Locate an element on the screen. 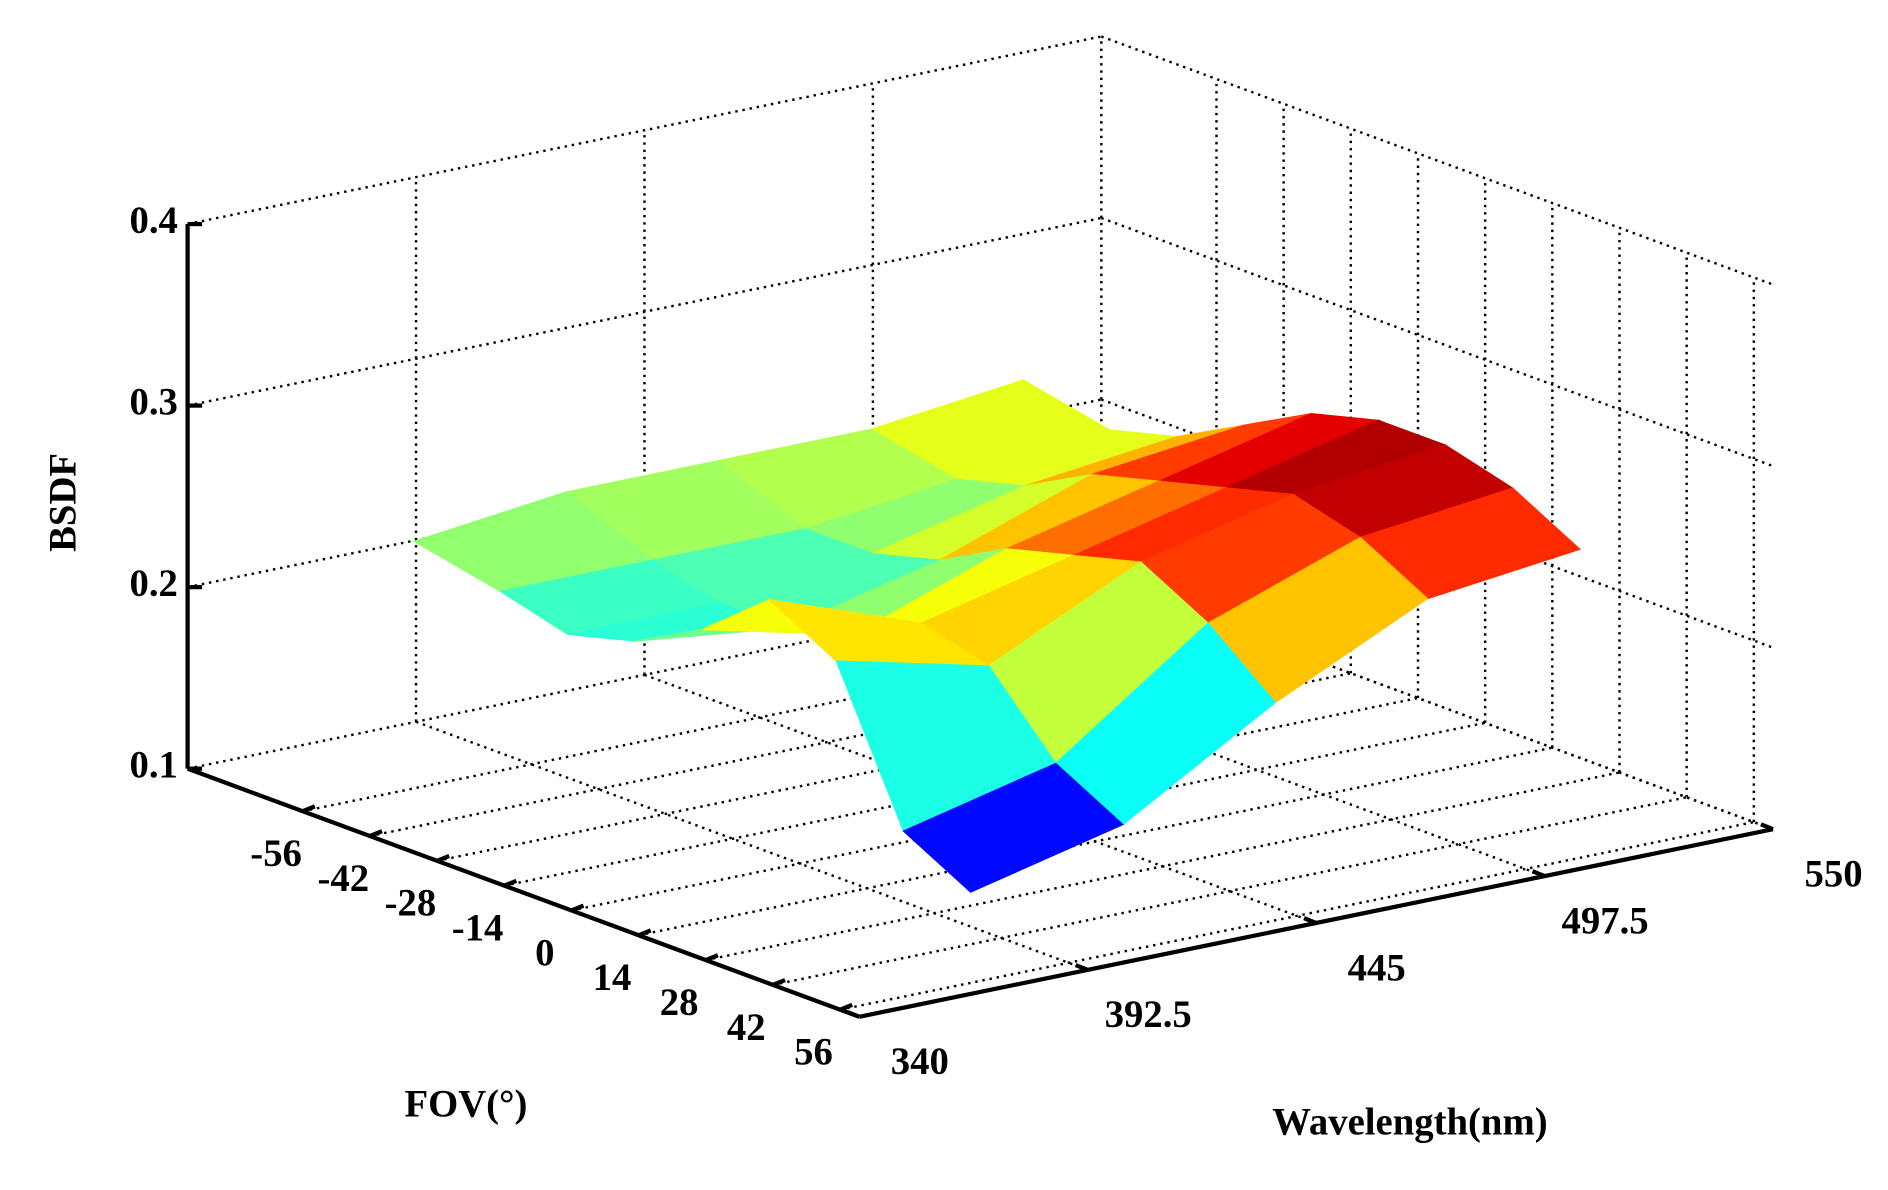 This screenshot has height=1190, width=1888. x-tick-label: 56 is located at coordinates (813, 1052).